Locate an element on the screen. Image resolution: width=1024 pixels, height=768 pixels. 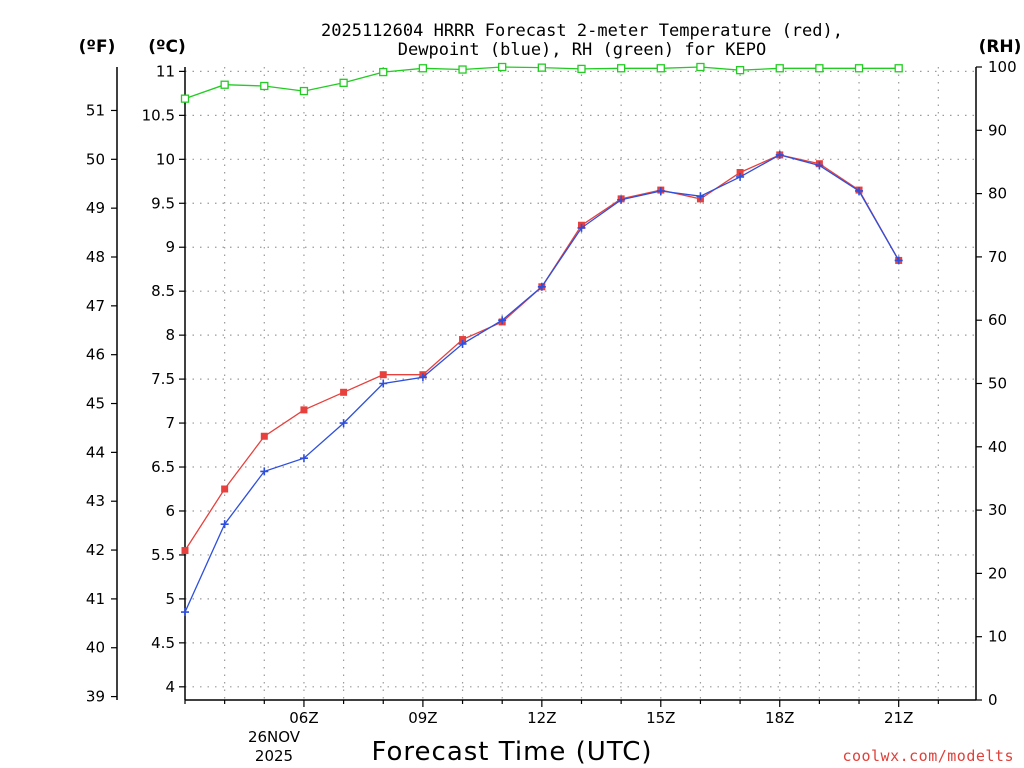
fahrenheit-tick-label: 41 is located at coordinates (95, 599).